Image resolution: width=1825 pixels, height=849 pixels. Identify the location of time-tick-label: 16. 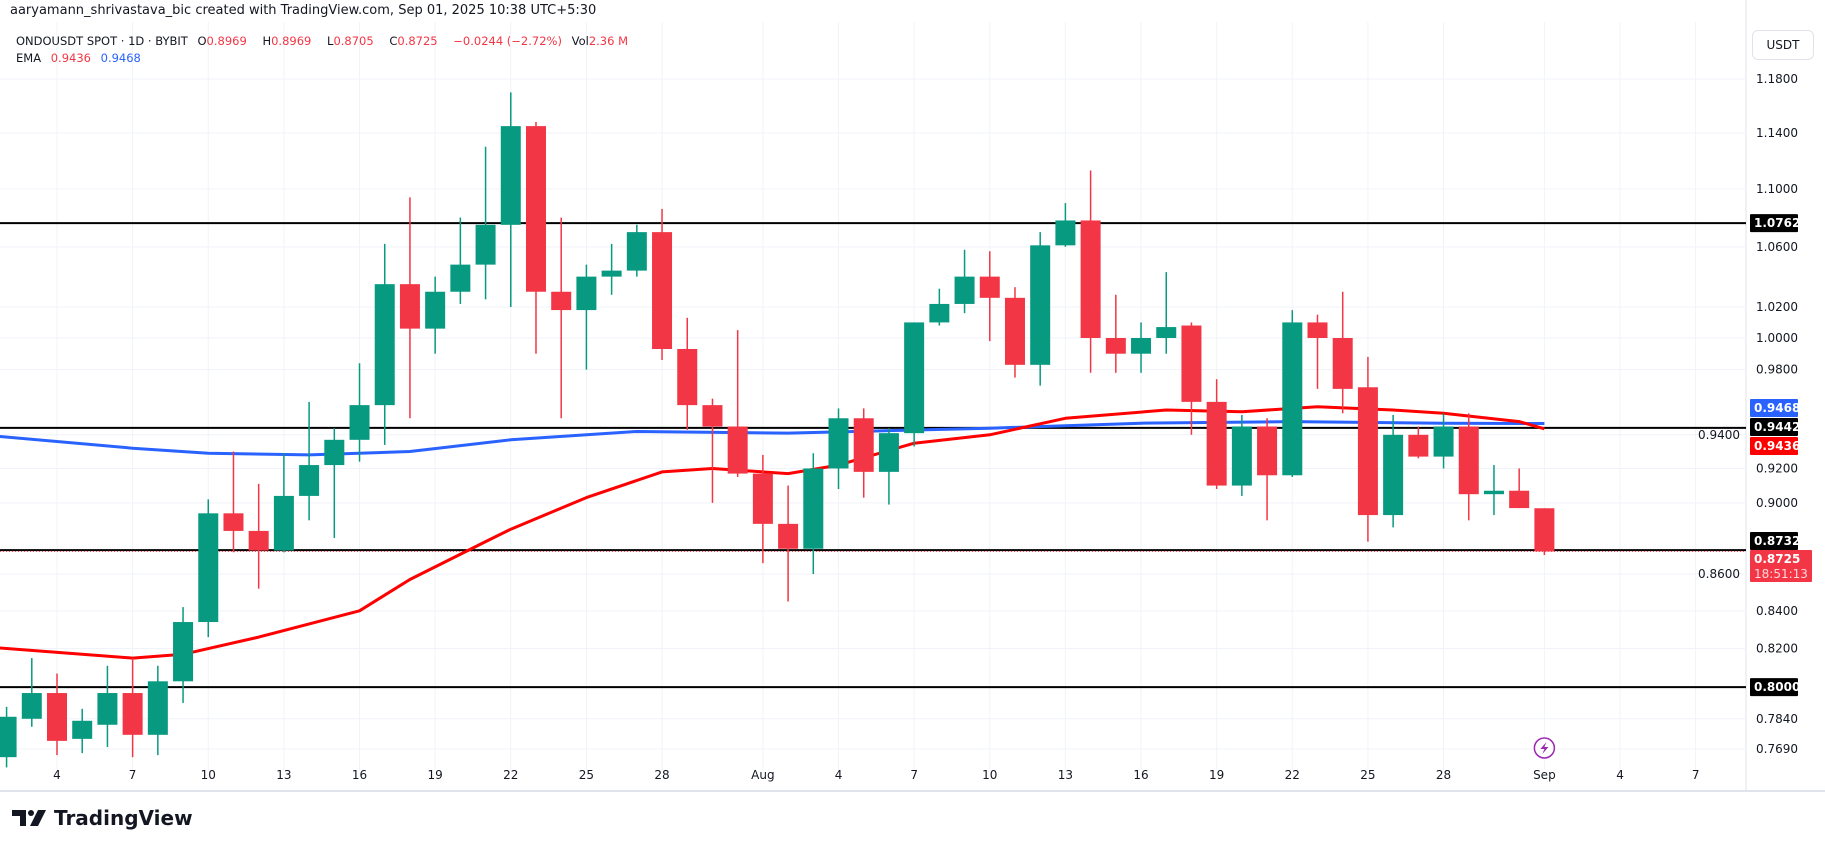
(1140, 775).